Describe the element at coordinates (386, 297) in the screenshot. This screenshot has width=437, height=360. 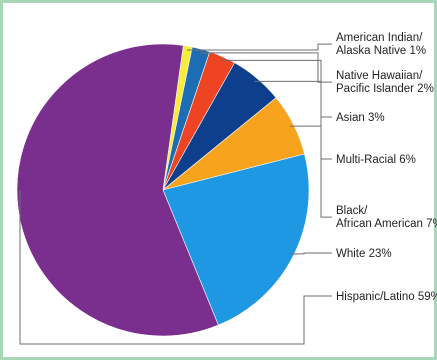
I see `slice-label-6-line-0: Hispanic/Latino 59%` at that location.